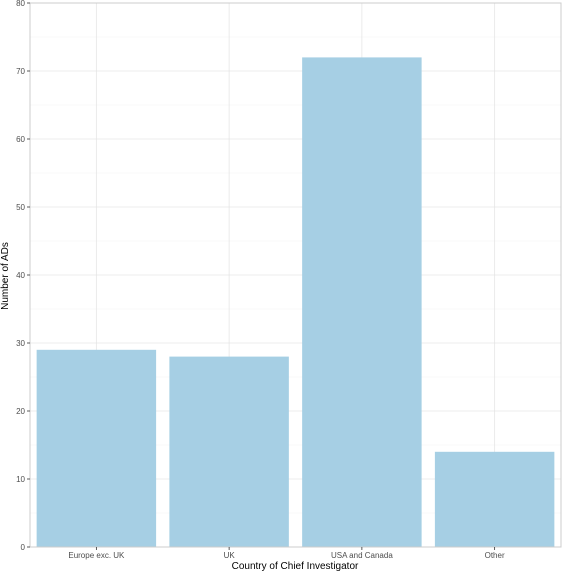 The height and width of the screenshot is (571, 566). Describe the element at coordinates (96, 448) in the screenshot. I see `bar-europe-exc-uk` at that location.